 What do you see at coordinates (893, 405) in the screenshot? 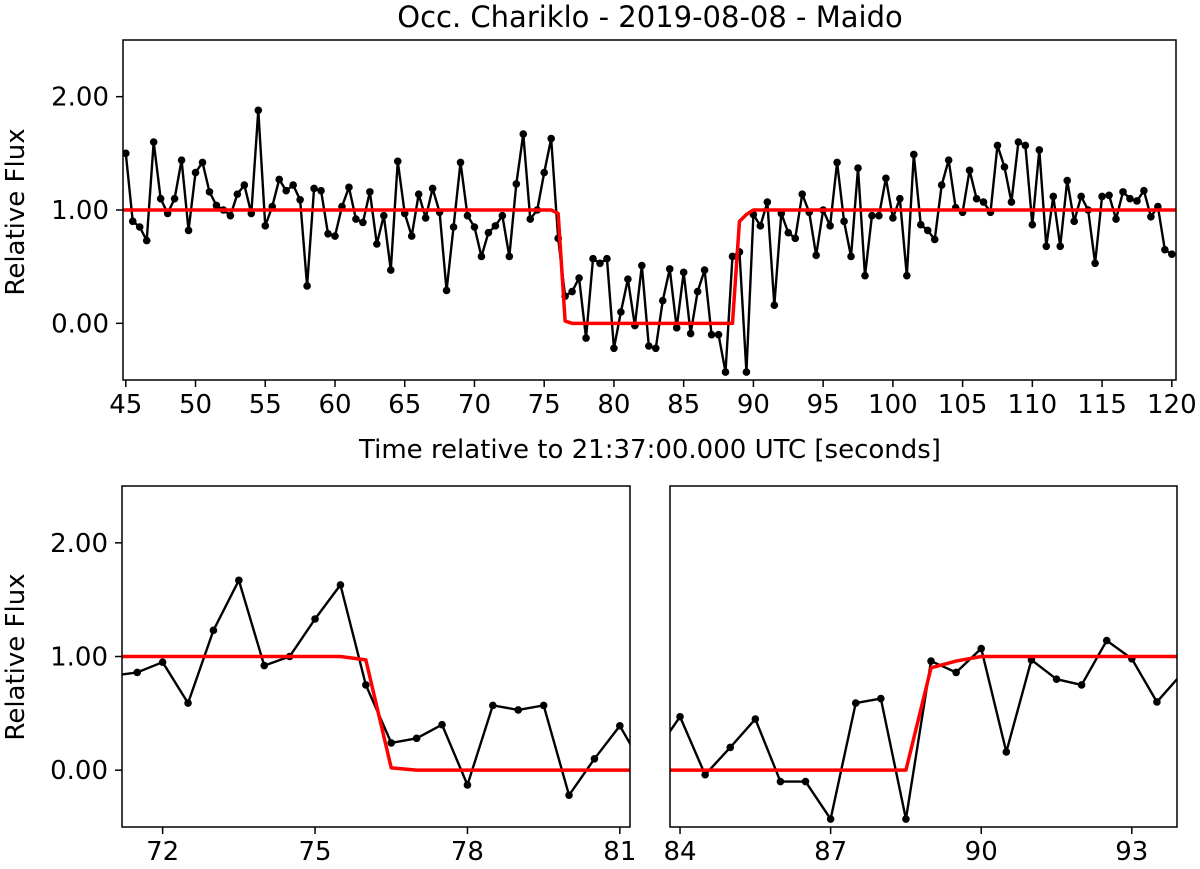
I see `top-x-tick-label: 100` at bounding box center [893, 405].